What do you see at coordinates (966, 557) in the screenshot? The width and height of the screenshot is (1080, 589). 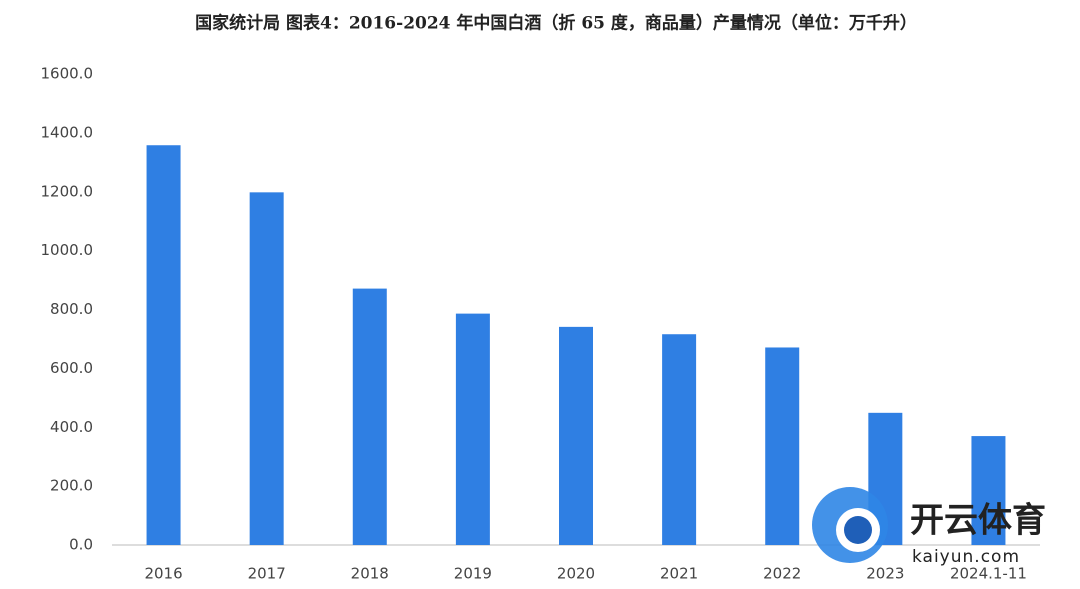 I see `watermark-url: kaiyun.com` at bounding box center [966, 557].